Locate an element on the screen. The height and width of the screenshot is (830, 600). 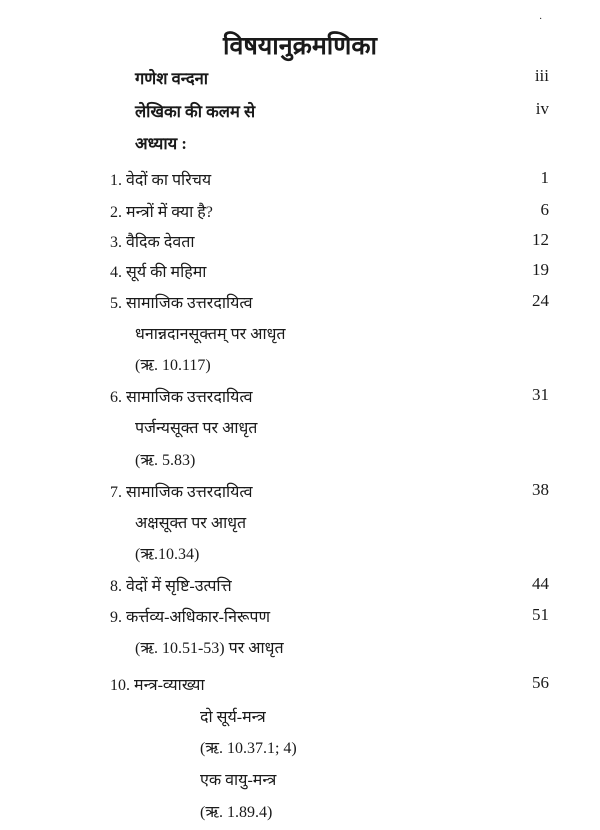
toc-entry-title: गणेश वन्दना is located at coordinates (172, 78).